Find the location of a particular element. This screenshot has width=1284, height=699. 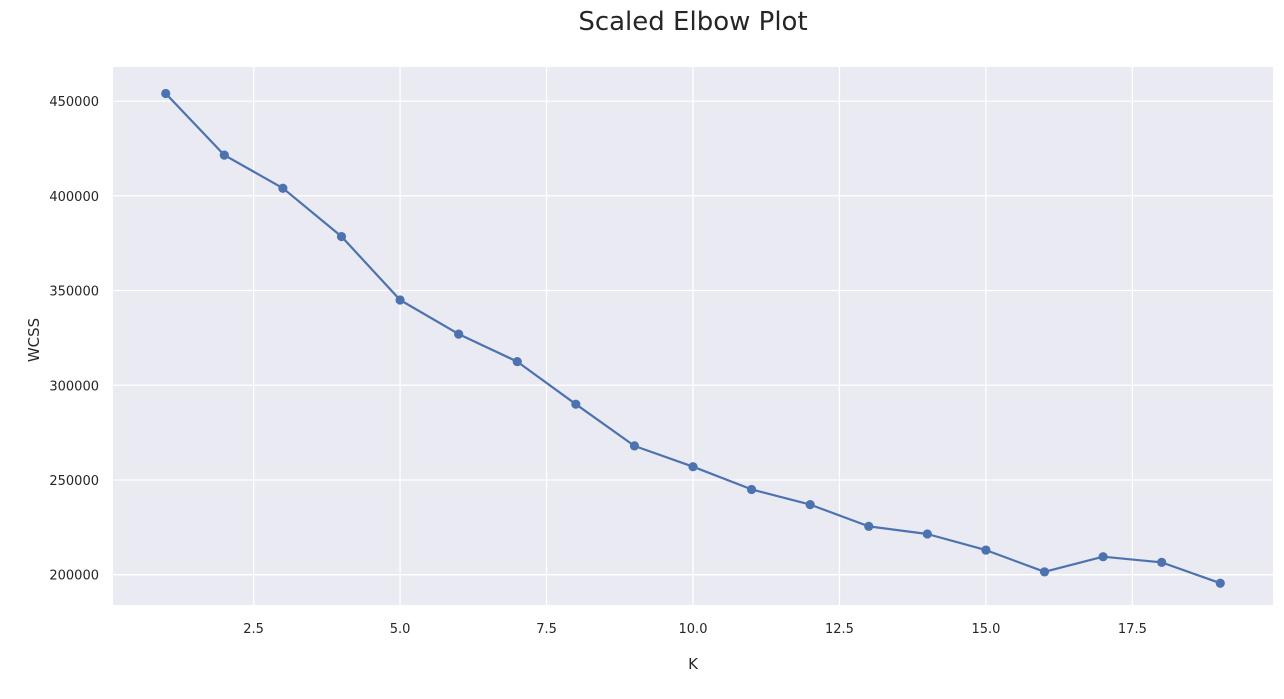

x-tick-labels: 2.5 5.0 7.5 10.0 12.5 15.0 17.5 is located at coordinates (695, 629).